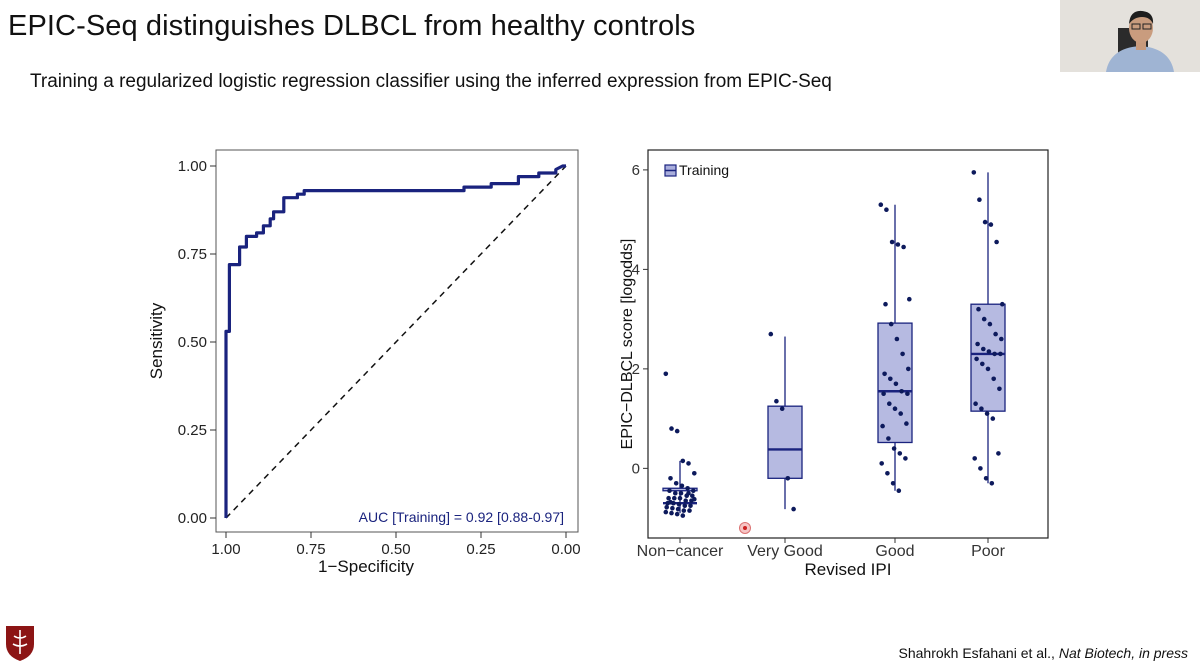  Describe the element at coordinates (1123, 653) in the screenshot. I see `citation-journal: Nat Biotech, in press` at that location.